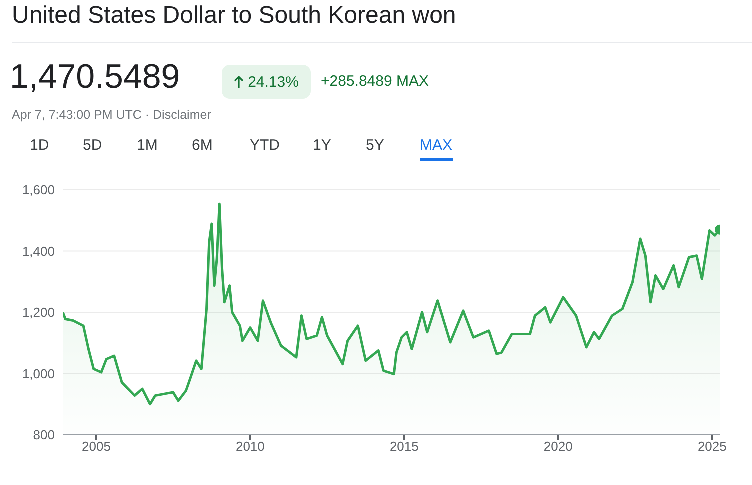  I want to click on text: 5Y, so click(375, 146).